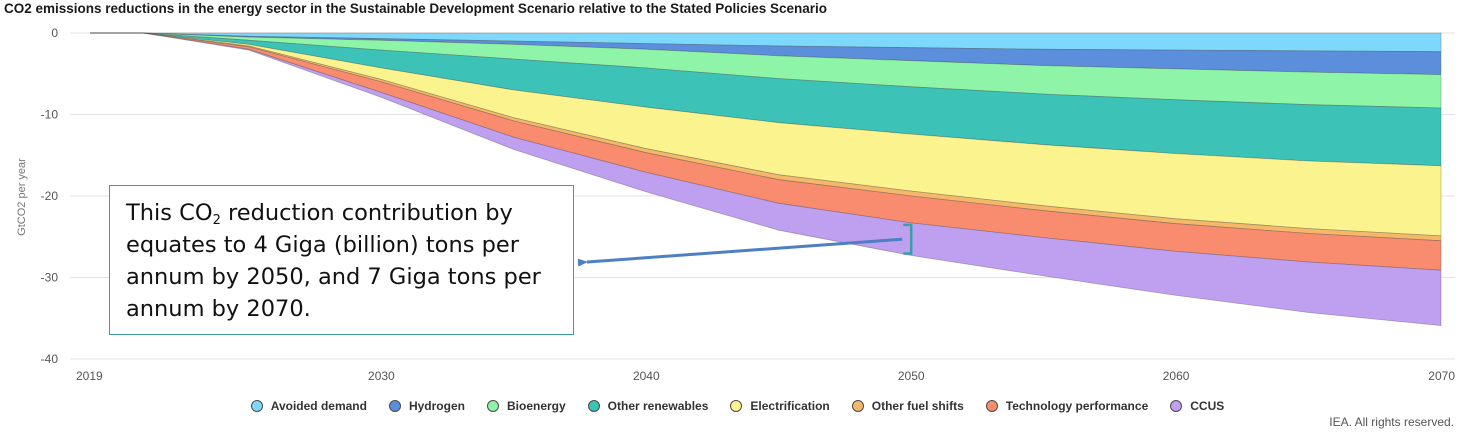  I want to click on legend-item: Electrification, so click(780, 406).